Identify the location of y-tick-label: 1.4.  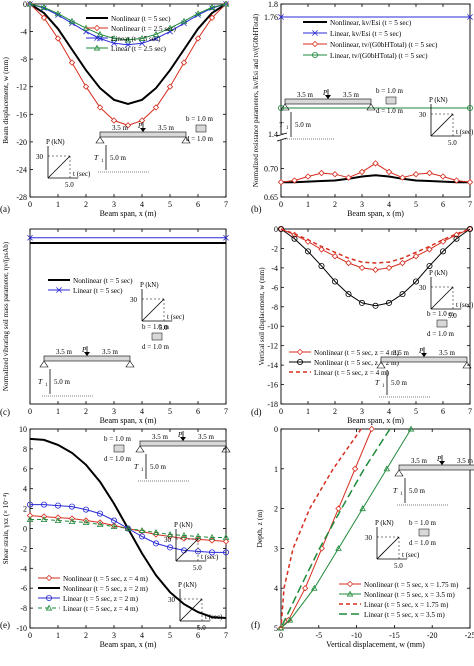
(273, 134).